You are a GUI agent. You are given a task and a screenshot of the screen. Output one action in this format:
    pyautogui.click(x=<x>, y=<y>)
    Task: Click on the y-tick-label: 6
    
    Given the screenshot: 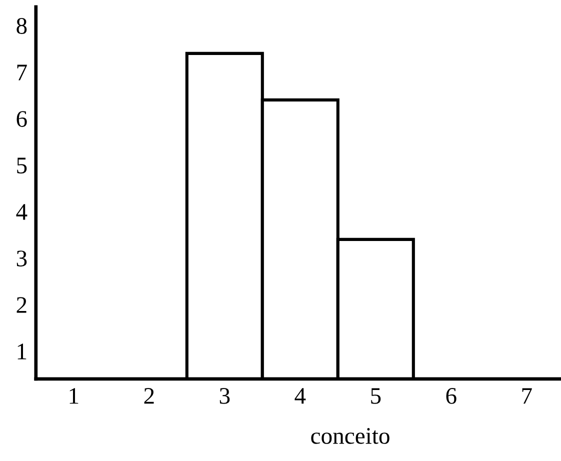 What is the action you would take?
    pyautogui.click(x=21, y=119)
    